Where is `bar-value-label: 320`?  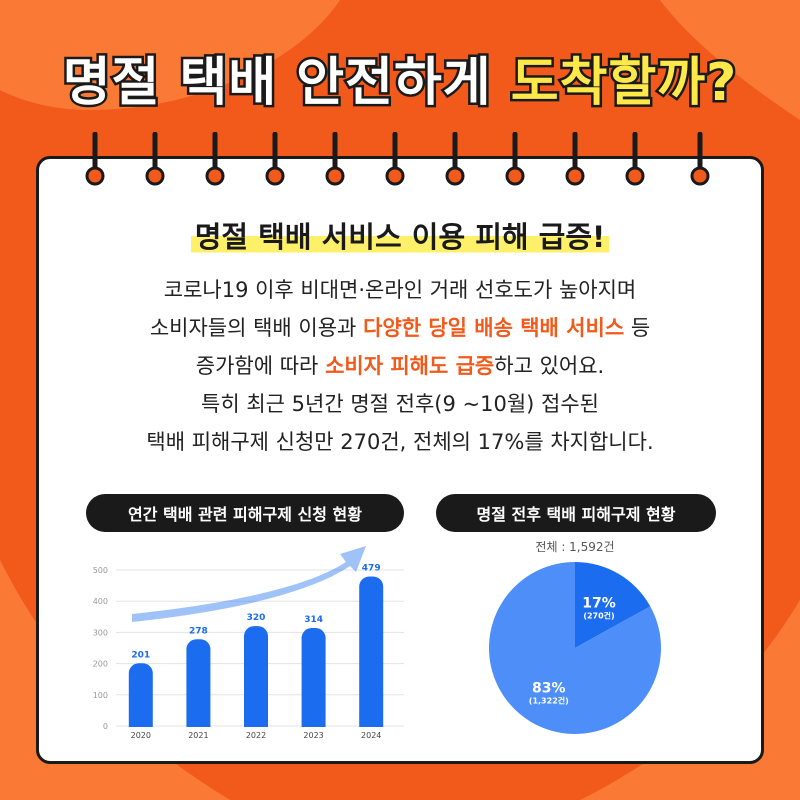
bar-value-label: 320 is located at coordinates (256, 618).